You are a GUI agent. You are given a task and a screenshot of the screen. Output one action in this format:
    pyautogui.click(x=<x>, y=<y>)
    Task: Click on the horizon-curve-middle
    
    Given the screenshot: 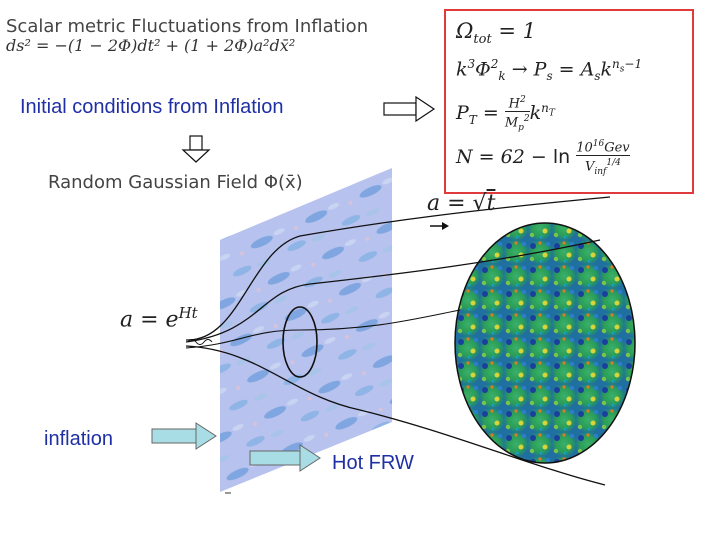 What is the action you would take?
    pyautogui.click(x=323, y=329)
    